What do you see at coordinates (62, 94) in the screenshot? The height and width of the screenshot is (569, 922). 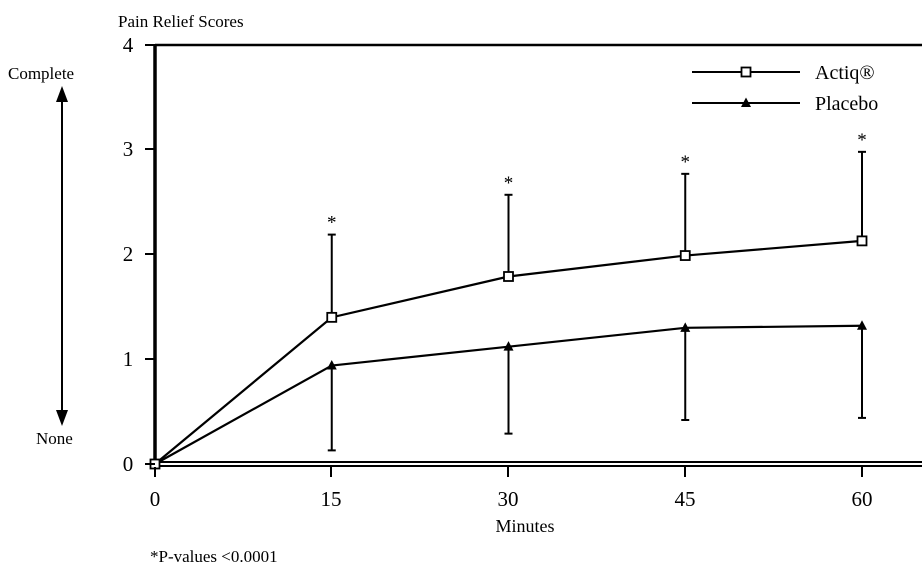 I see `scale-arrow-up` at bounding box center [62, 94].